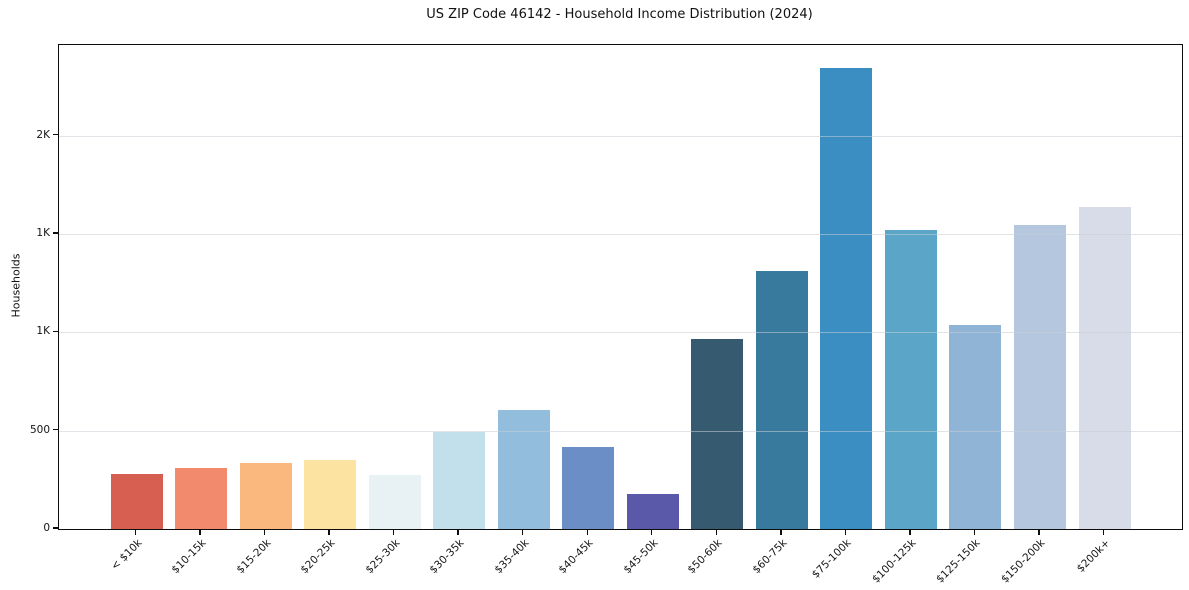  What do you see at coordinates (330, 494) in the screenshot?
I see `bar-$20-25k` at bounding box center [330, 494].